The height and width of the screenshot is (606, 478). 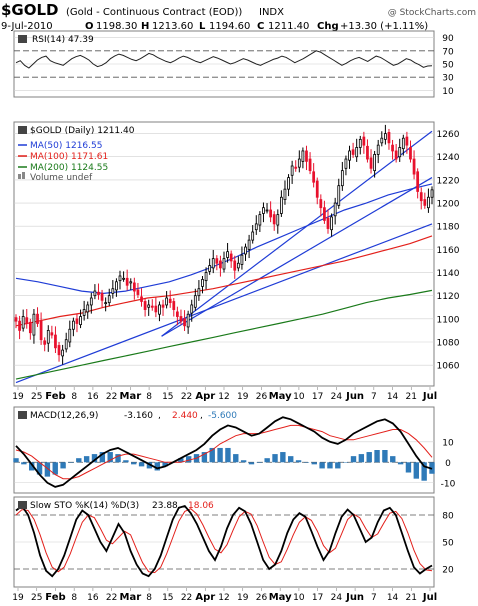 What do you see at coordinates (448, 517) in the screenshot?
I see `stochastic-tick-label: 80` at bounding box center [448, 517].